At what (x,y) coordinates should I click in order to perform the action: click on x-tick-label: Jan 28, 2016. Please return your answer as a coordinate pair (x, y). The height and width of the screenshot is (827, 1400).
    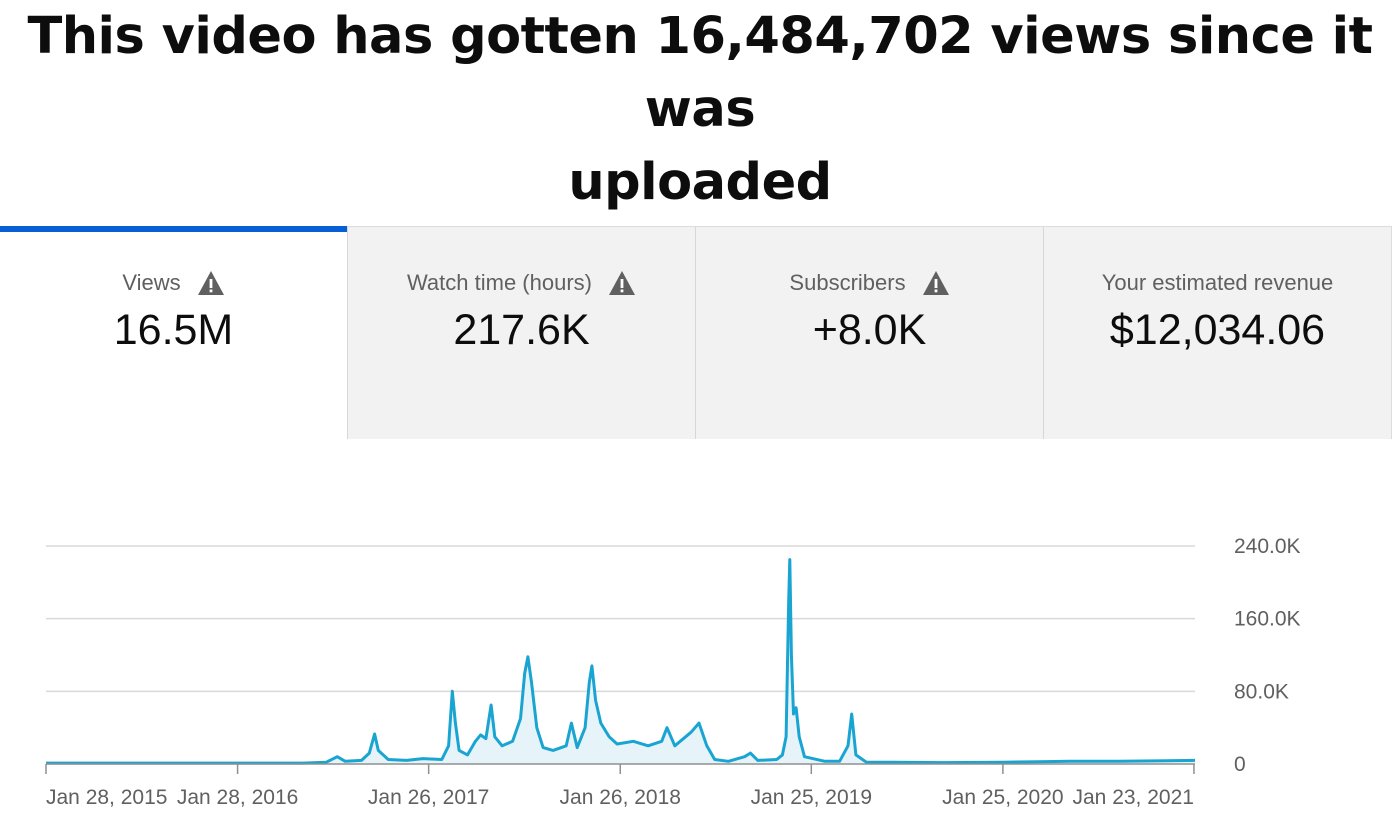
    Looking at the image, I should click on (237, 797).